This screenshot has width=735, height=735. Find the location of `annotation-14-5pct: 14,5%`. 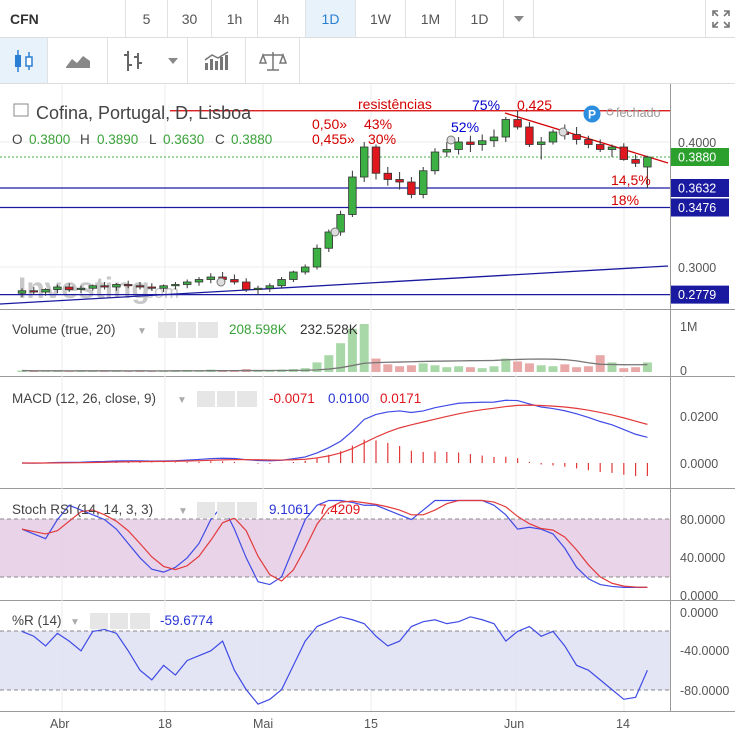

annotation-14-5pct: 14,5% is located at coordinates (631, 180).